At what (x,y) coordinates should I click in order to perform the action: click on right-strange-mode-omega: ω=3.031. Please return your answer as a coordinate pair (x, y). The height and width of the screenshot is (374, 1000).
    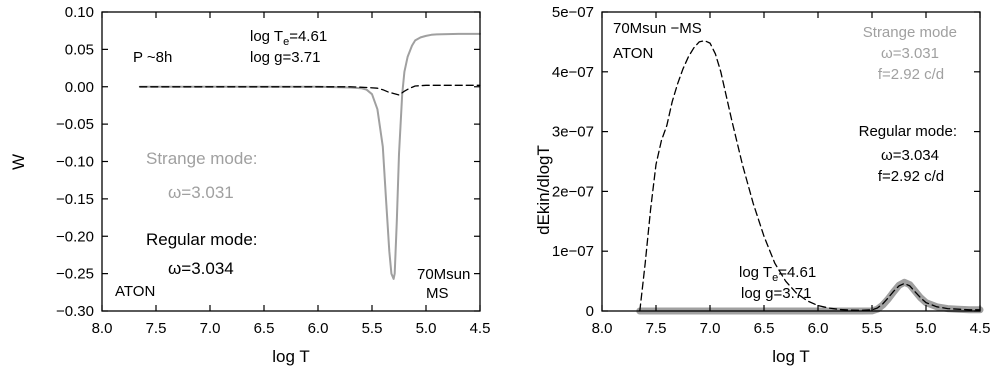
    Looking at the image, I should click on (910, 53).